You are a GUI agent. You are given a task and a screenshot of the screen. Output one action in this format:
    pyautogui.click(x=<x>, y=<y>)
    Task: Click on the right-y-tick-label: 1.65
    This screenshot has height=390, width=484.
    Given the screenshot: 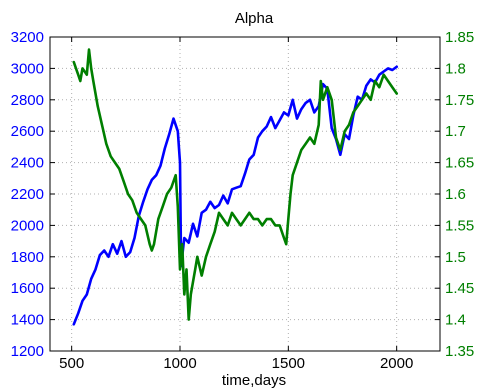 What is the action you would take?
    pyautogui.click(x=459, y=163)
    